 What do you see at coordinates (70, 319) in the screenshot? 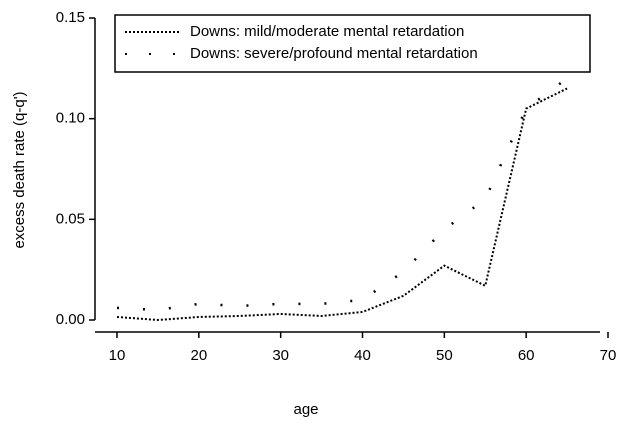
I see `y-tick-label: 0.00` at bounding box center [70, 319].